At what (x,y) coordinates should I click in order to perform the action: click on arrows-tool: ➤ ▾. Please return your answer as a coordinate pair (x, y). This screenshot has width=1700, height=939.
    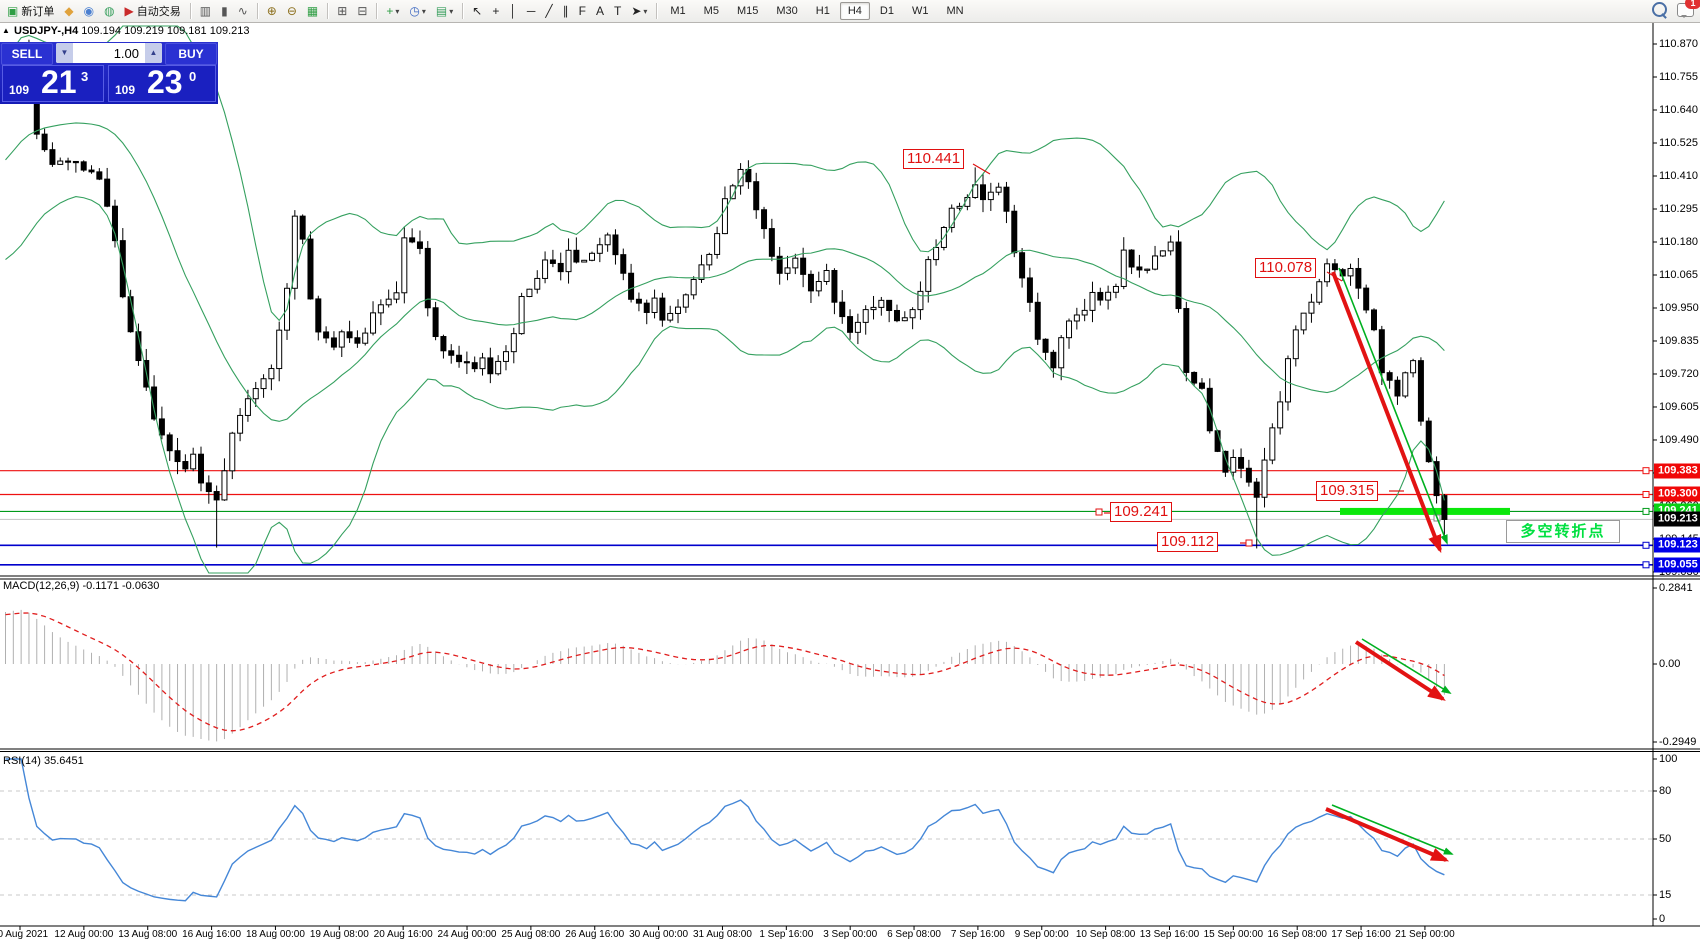
    Looking at the image, I should click on (639, 11).